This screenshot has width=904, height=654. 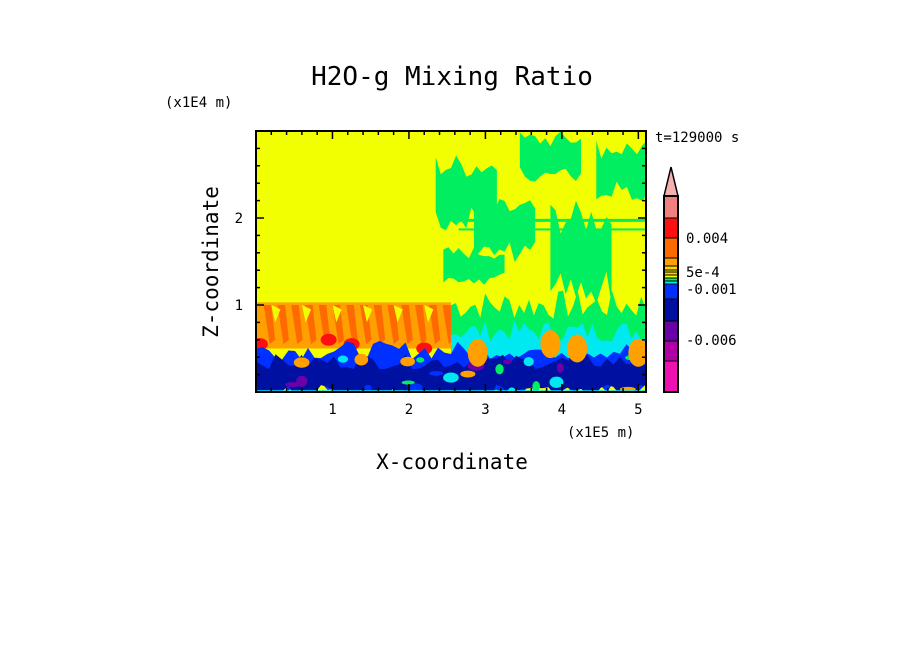 What do you see at coordinates (211, 262) in the screenshot?
I see `y-axis-label: Z-coordinate` at bounding box center [211, 262].